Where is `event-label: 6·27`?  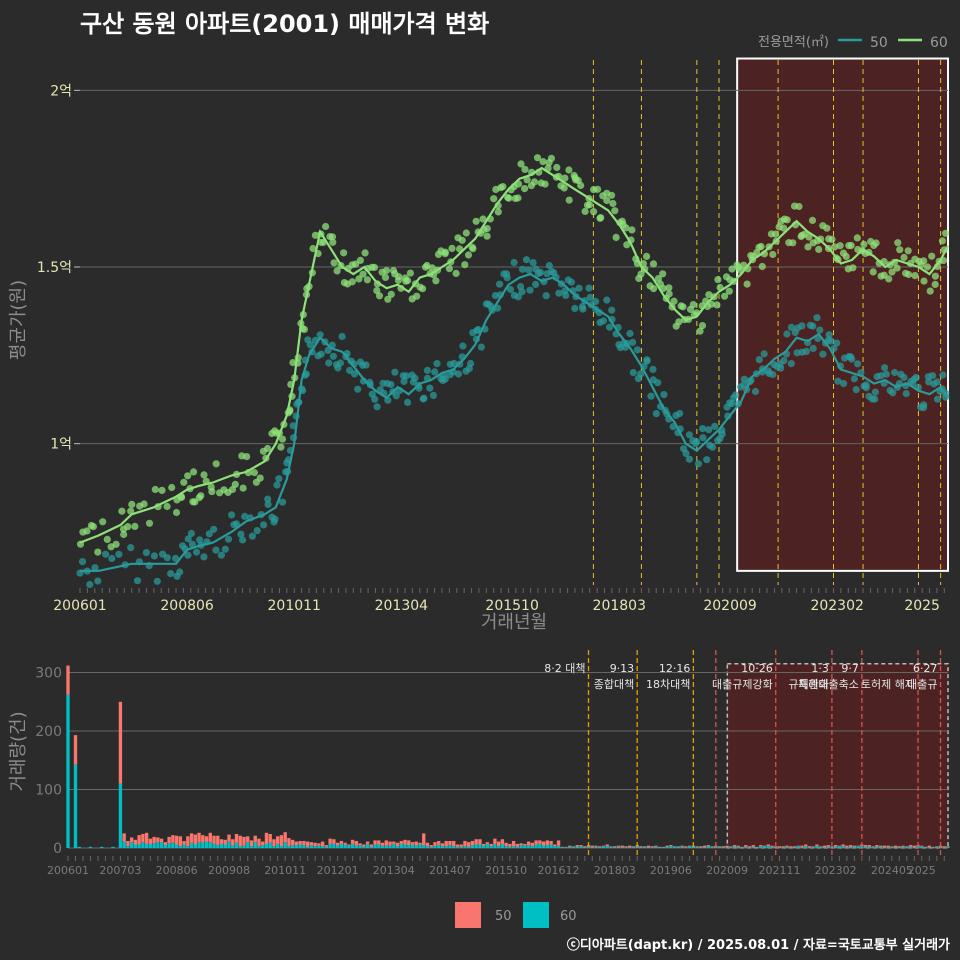 event-label: 6·27 is located at coordinates (925, 668).